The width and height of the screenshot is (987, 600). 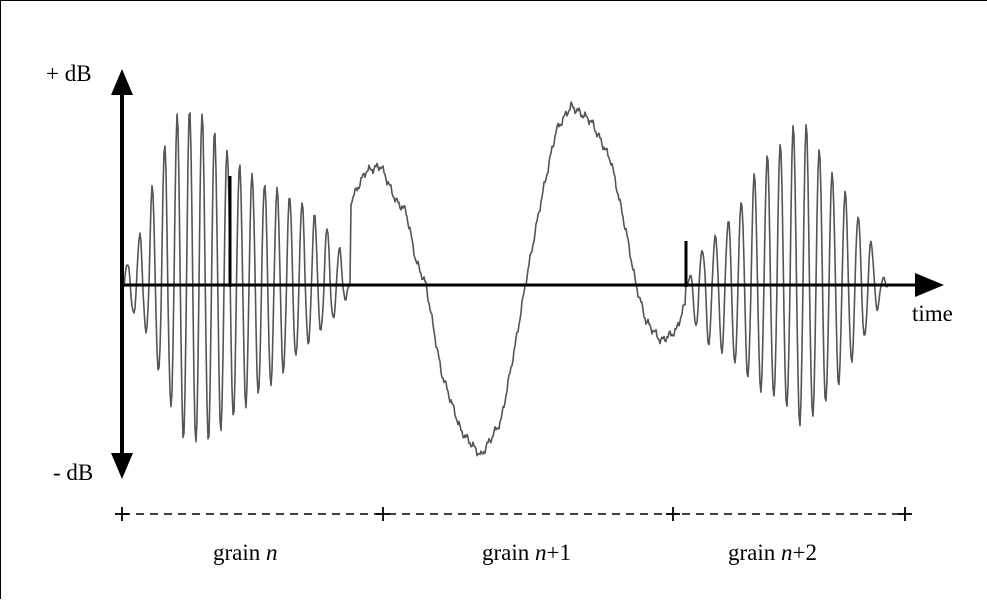 I want to click on grain-ruler-ticks, so click(x=513, y=514).